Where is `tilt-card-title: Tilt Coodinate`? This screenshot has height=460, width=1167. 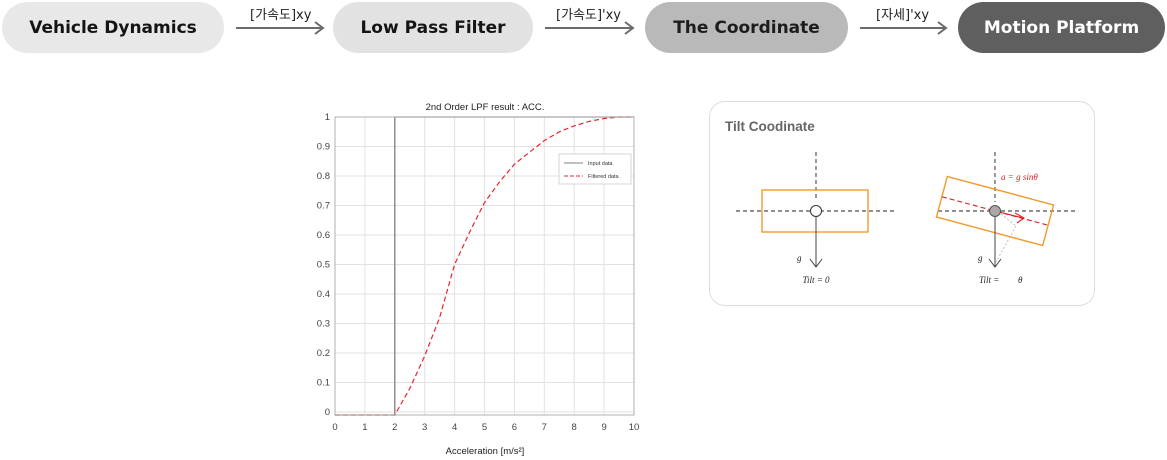
tilt-card-title: Tilt Coodinate is located at coordinates (770, 126).